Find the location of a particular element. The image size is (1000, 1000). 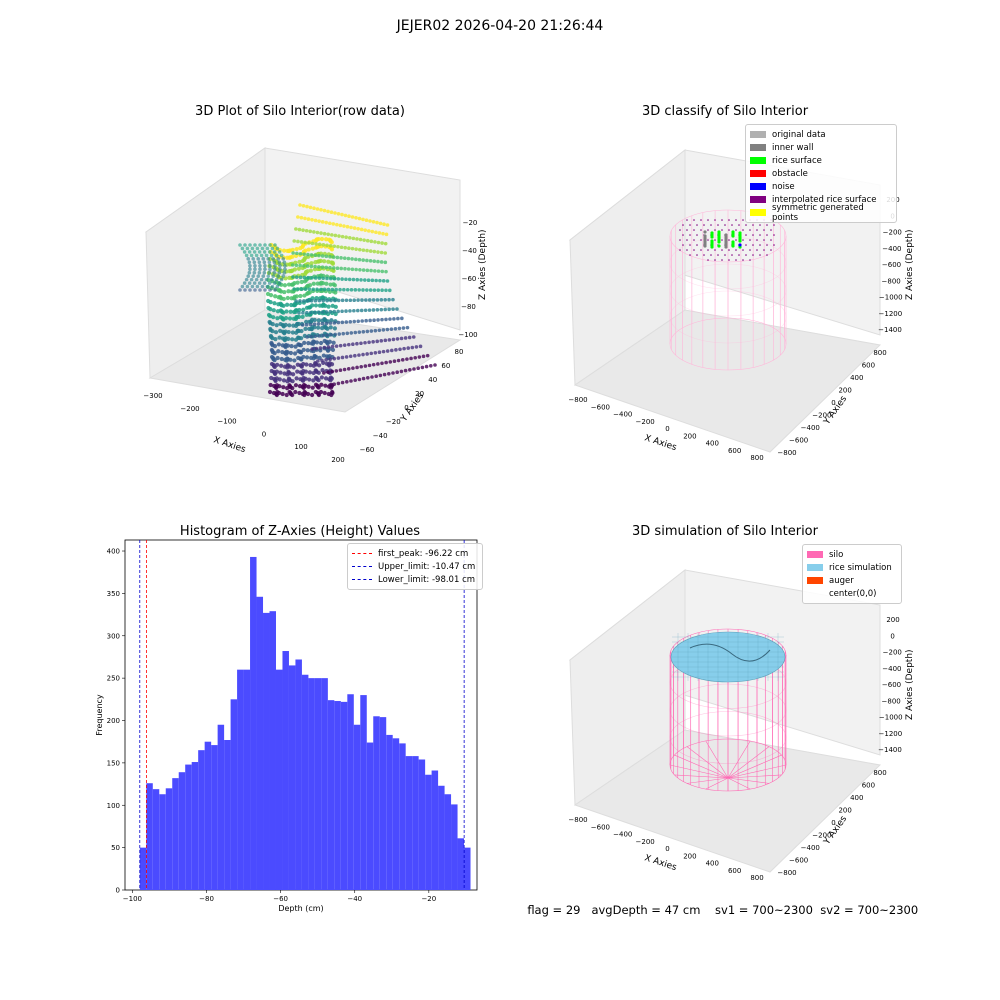

legend-item: center(0,0) is located at coordinates (852, 593).